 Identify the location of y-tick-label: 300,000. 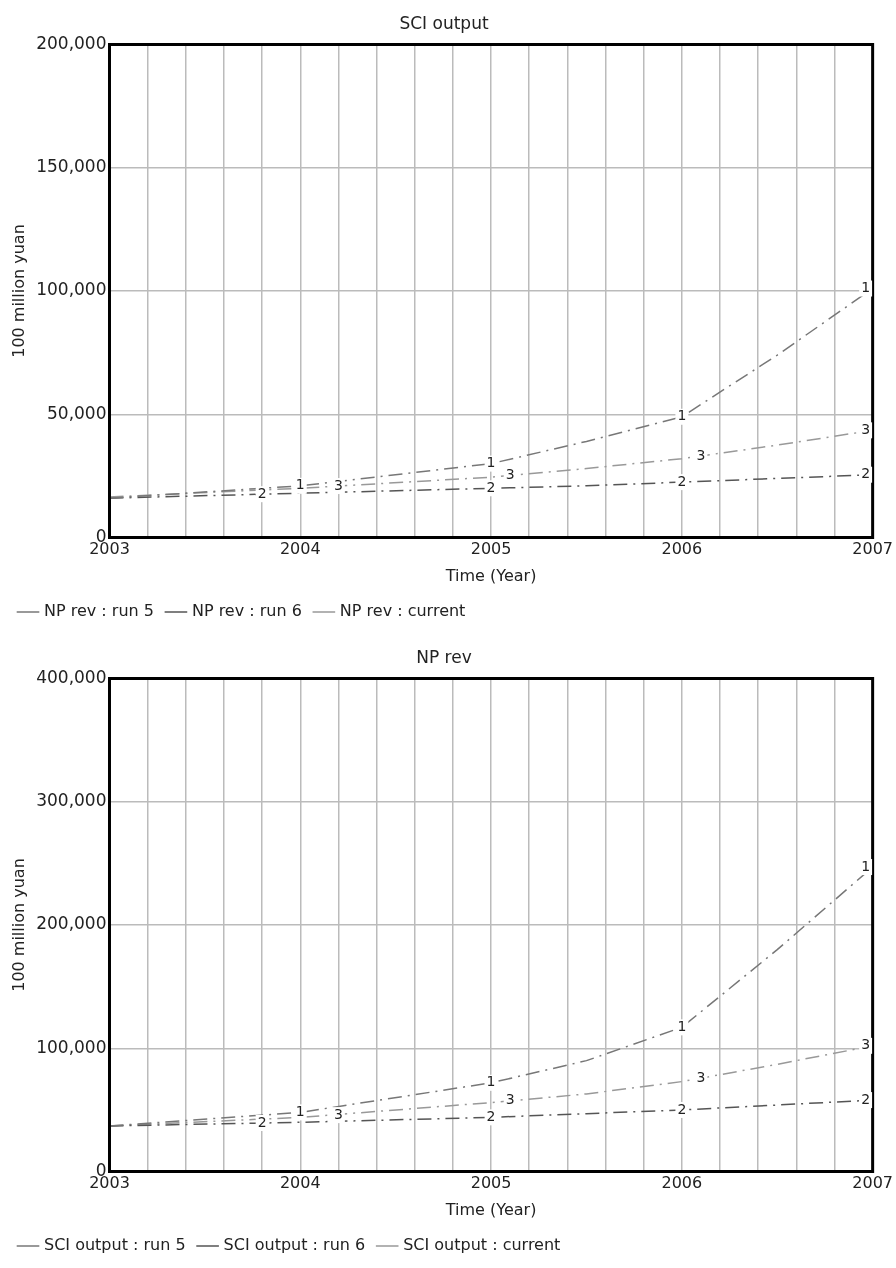
(71, 800).